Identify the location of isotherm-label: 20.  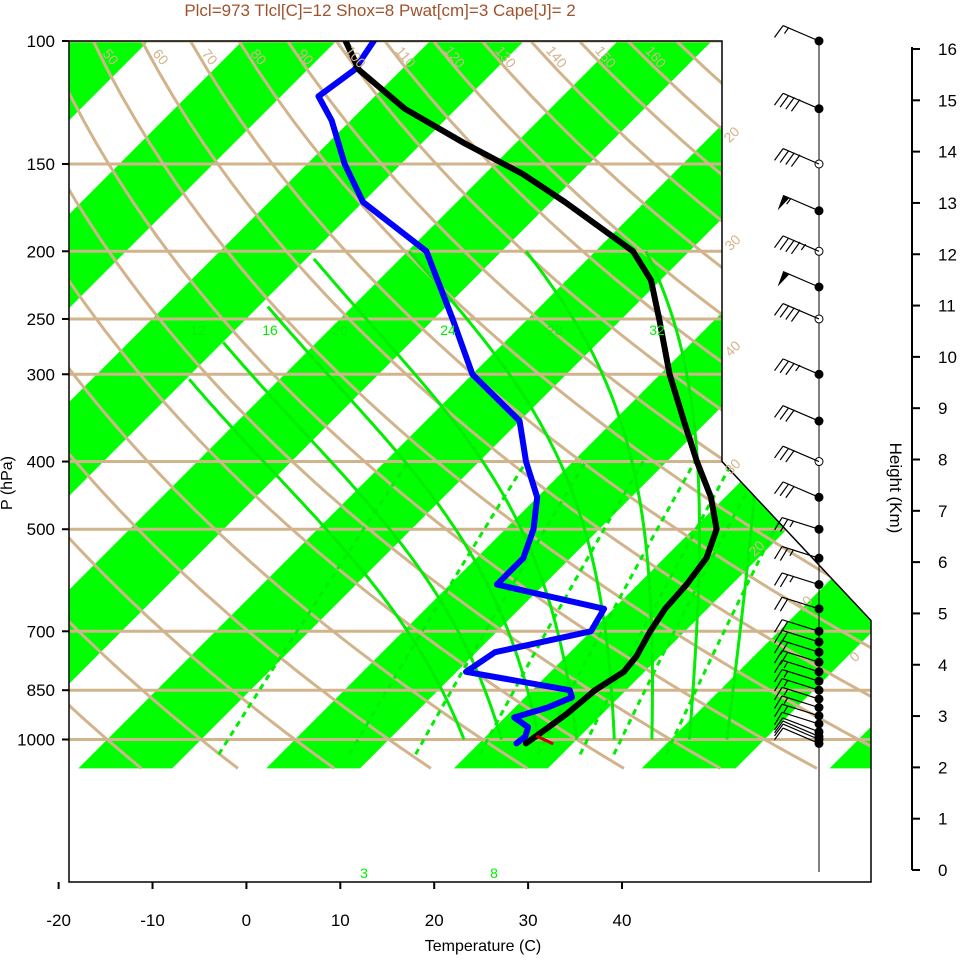
(731, 134).